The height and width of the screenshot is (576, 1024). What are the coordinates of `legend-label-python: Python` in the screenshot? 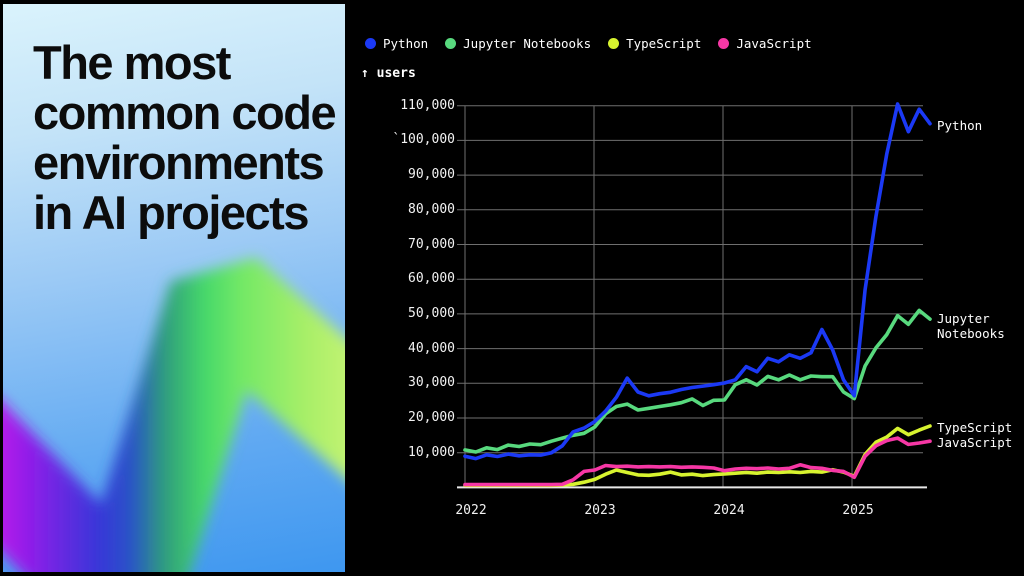 It's located at (406, 43).